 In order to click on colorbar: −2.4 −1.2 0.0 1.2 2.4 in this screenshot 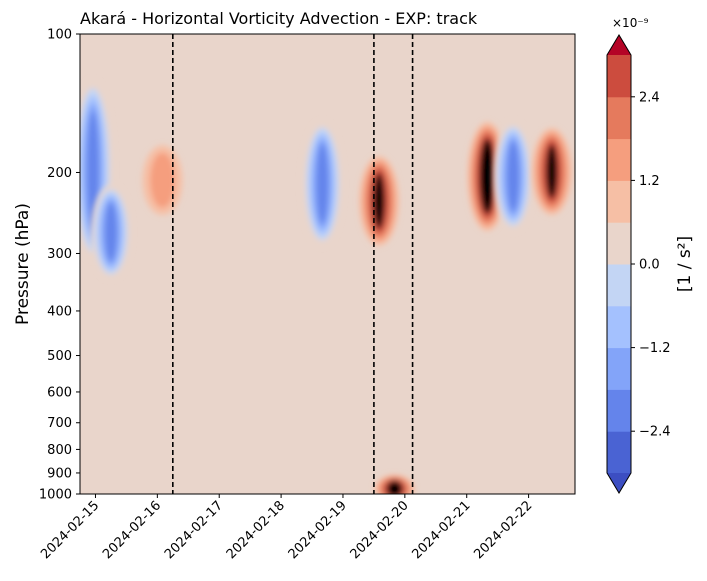, I will do `click(638, 264)`.